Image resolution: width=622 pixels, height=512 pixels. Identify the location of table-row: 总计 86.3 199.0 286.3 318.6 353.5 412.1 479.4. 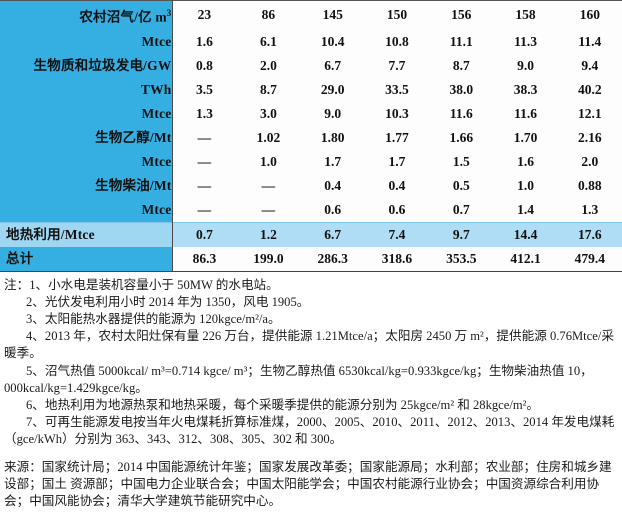
(311, 259).